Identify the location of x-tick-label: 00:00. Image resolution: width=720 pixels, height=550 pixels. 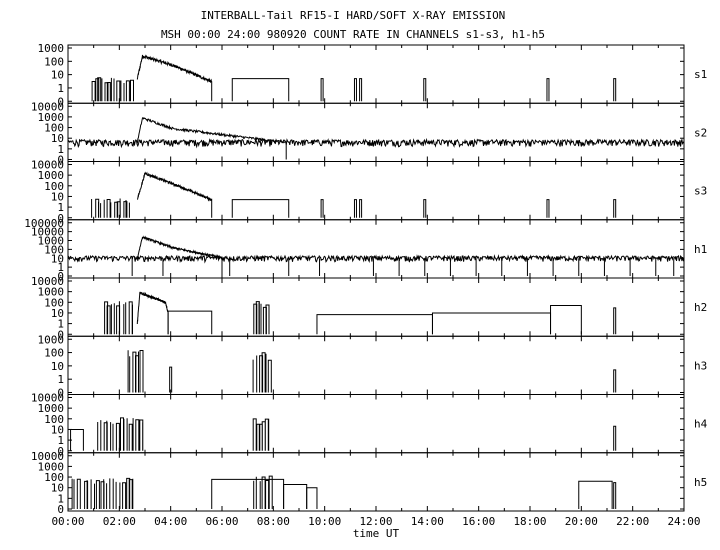
(67, 521).